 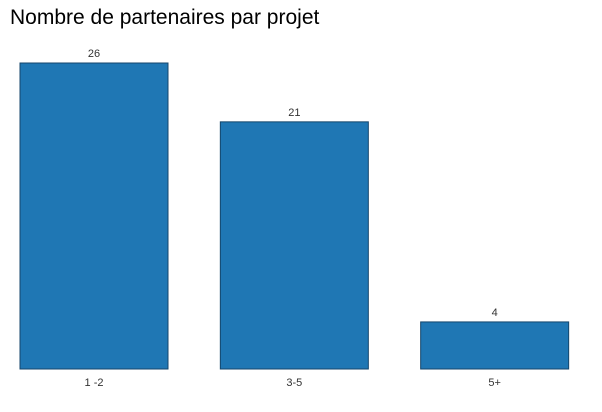 What do you see at coordinates (294, 113) in the screenshot?
I see `data-label-1: 21` at bounding box center [294, 113].